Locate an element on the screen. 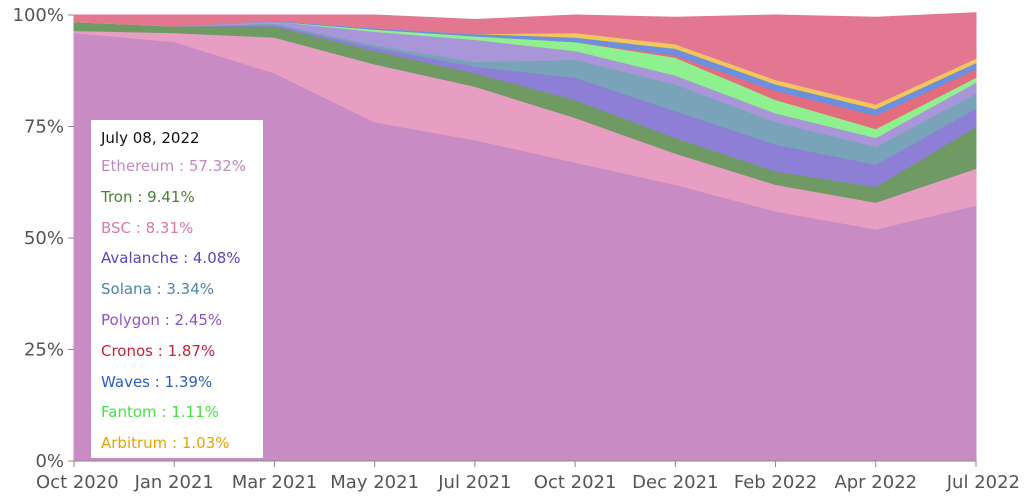 This screenshot has height=503, width=1025. tooltip-entry: Waves : 1.39% is located at coordinates (157, 381).